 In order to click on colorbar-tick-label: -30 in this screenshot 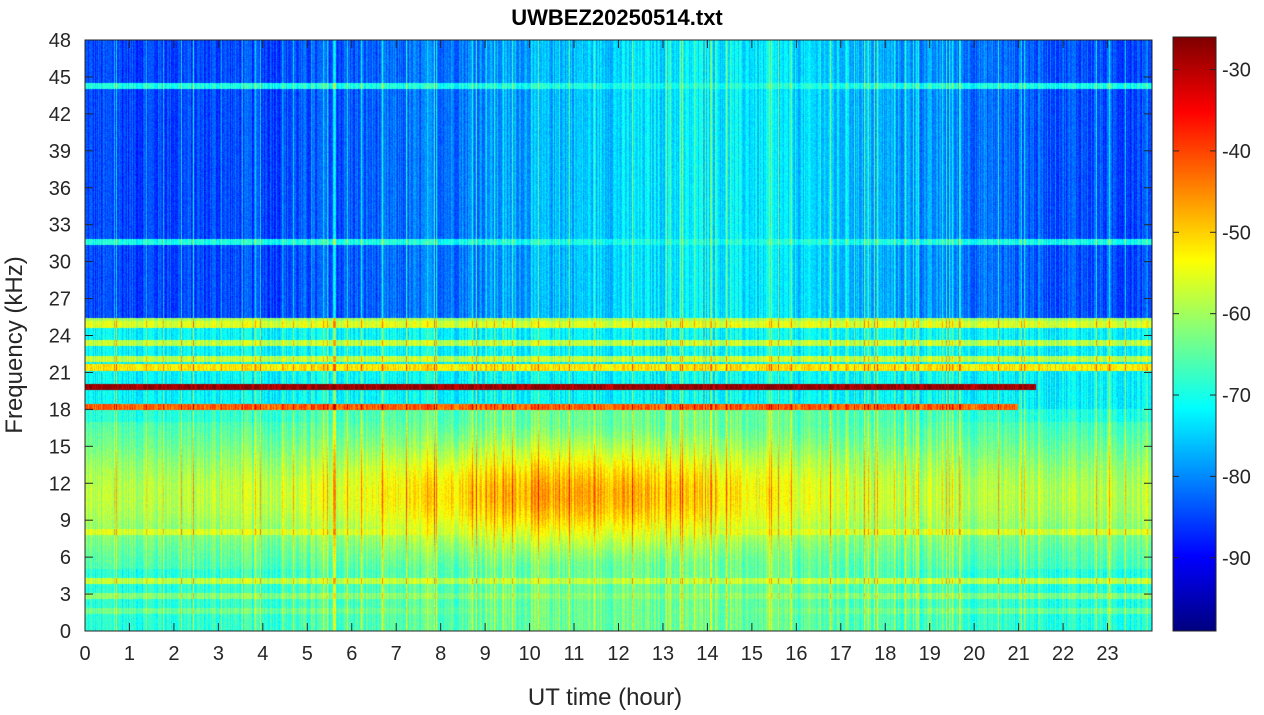, I will do `click(1236, 71)`.